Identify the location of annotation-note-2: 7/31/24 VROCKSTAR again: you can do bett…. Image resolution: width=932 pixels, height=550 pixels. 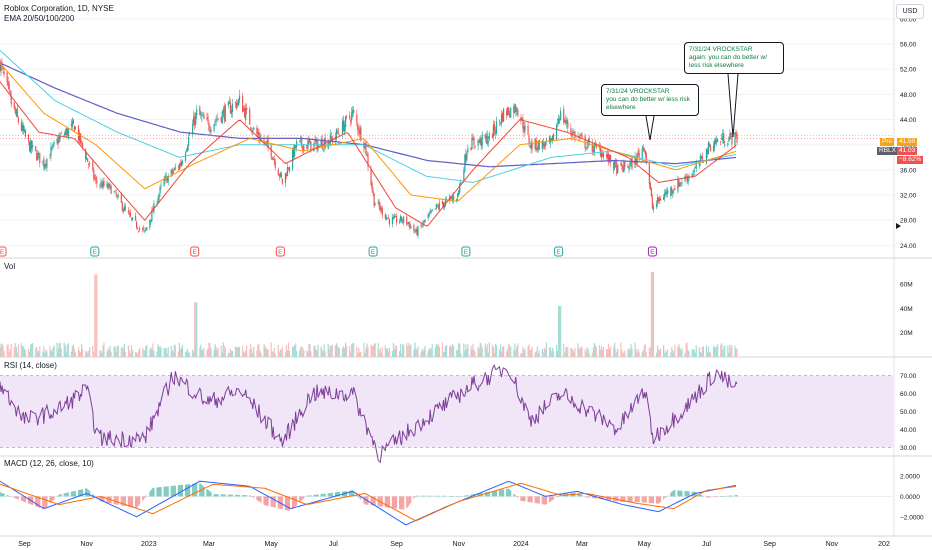
(734, 58).